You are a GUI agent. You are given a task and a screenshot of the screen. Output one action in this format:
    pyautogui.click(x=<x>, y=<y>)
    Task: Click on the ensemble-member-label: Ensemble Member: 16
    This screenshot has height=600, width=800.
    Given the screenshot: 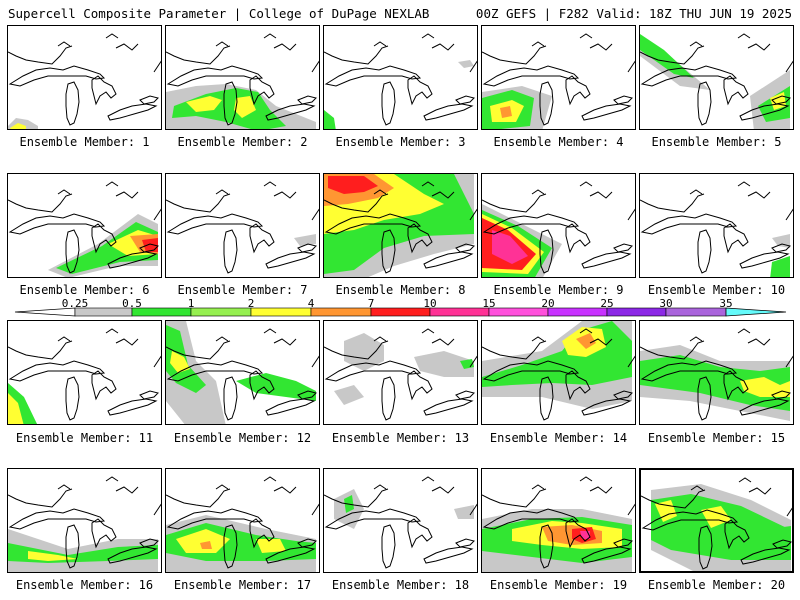 What is the action you would take?
    pyautogui.click(x=84, y=585)
    